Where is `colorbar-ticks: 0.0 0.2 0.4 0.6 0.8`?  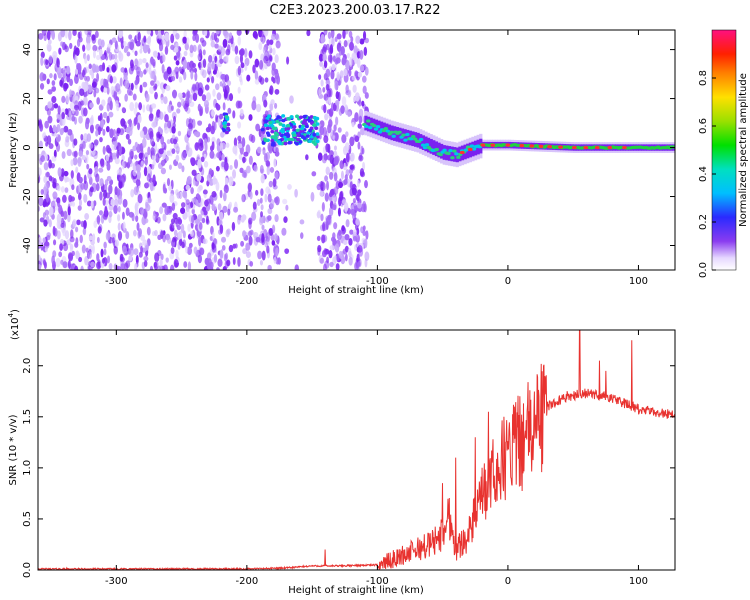
colorbar-ticks: 0.0 0.2 0.4 0.6 0.8 is located at coordinates (707, 174).